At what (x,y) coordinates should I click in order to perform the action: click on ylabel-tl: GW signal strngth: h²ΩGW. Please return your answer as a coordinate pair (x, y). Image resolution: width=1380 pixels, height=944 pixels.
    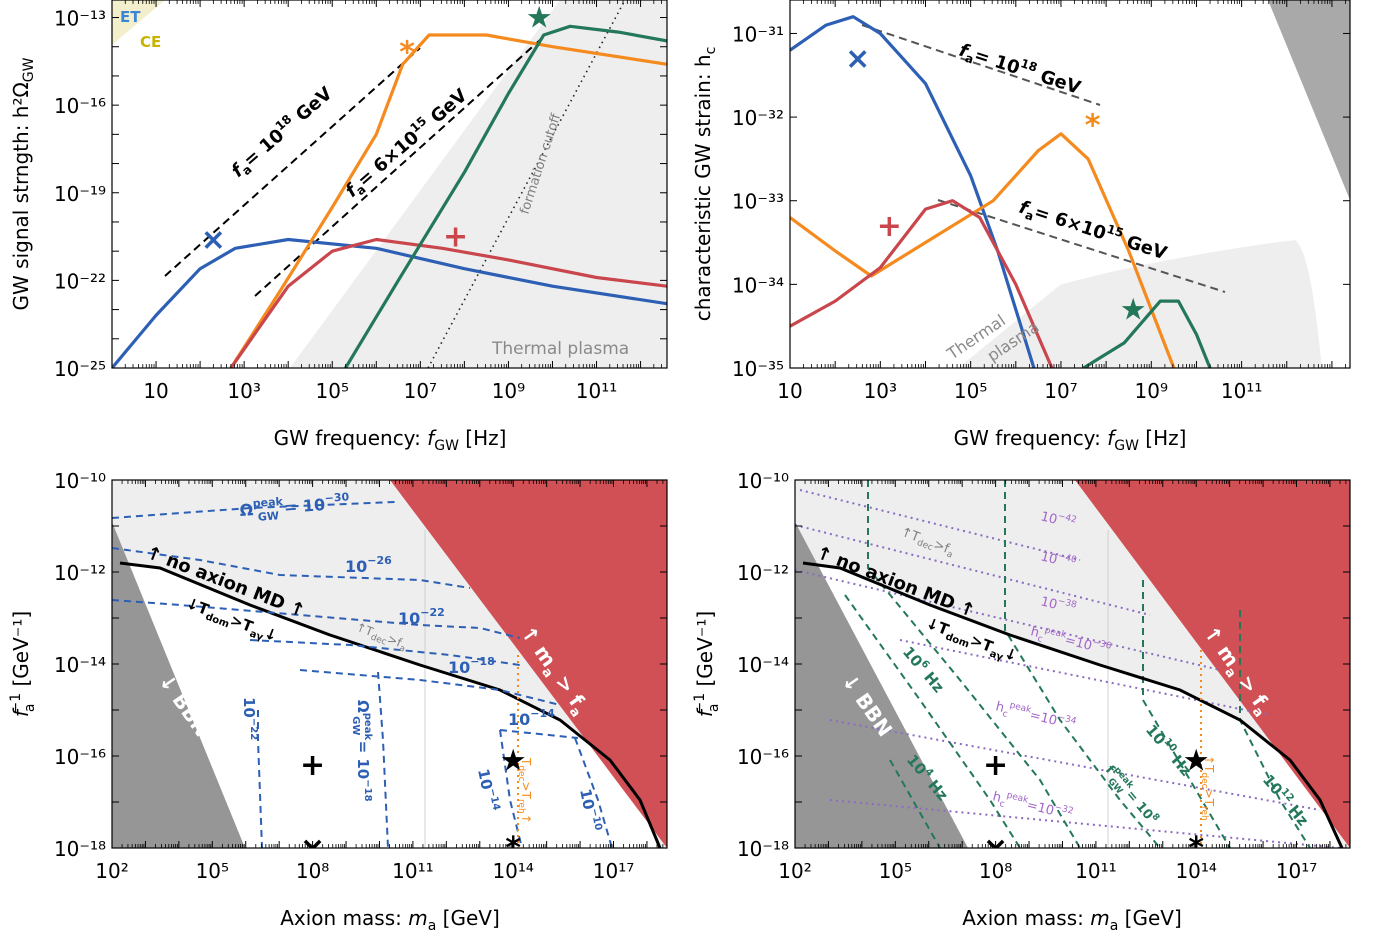
    Looking at the image, I should click on (23, 183).